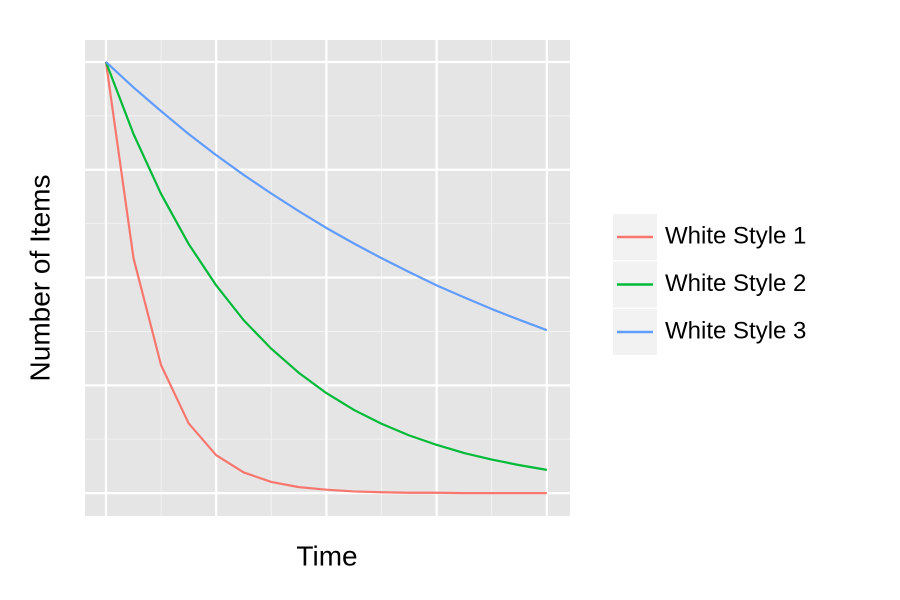  I want to click on legend-label: White Style 2, so click(735, 283).